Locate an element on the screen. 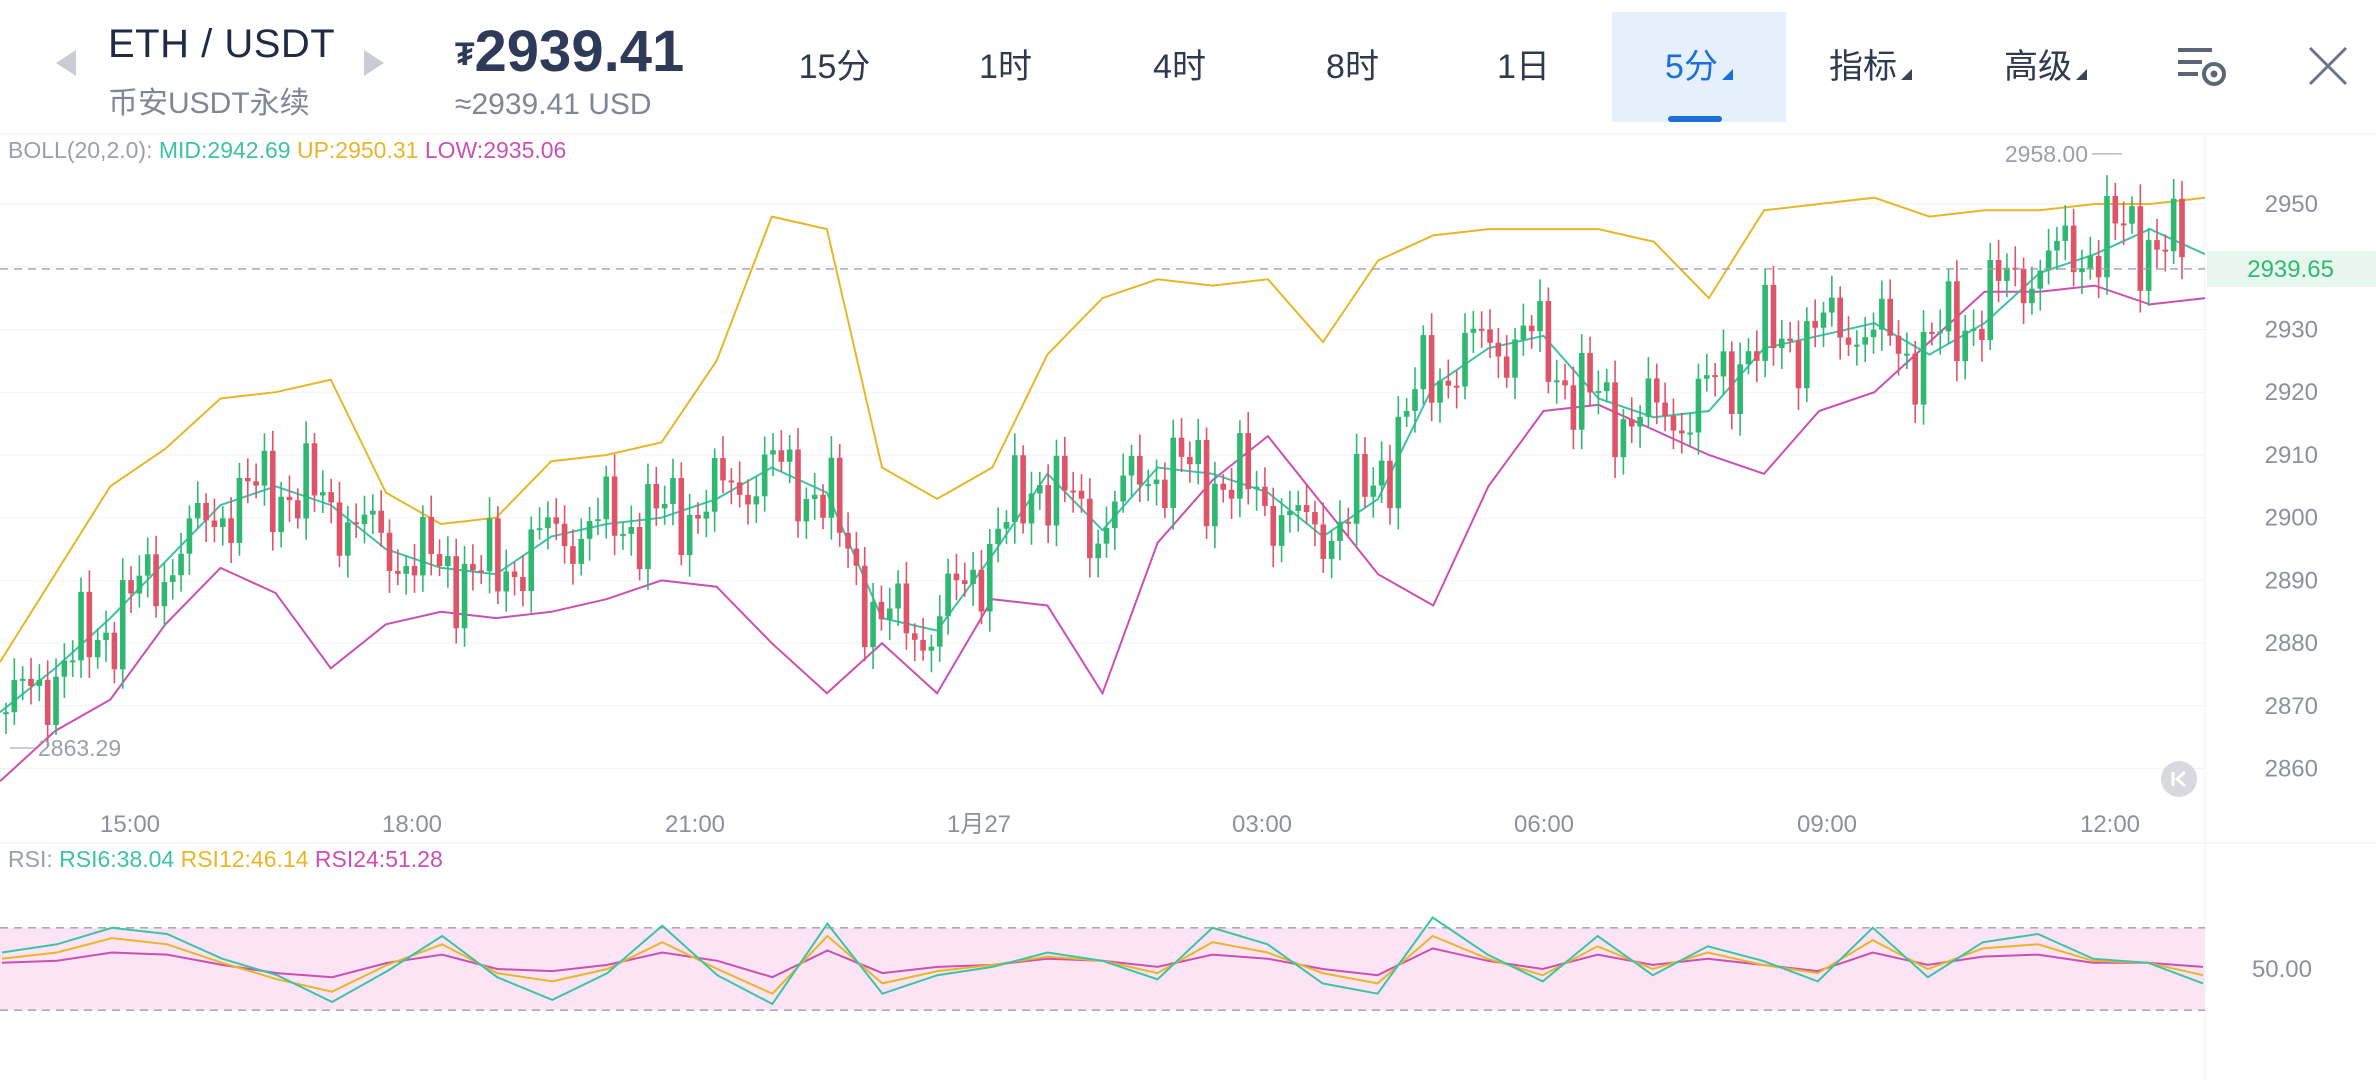 This screenshot has width=2376, height=1080. chevron-left-icon is located at coordinates (66, 63).